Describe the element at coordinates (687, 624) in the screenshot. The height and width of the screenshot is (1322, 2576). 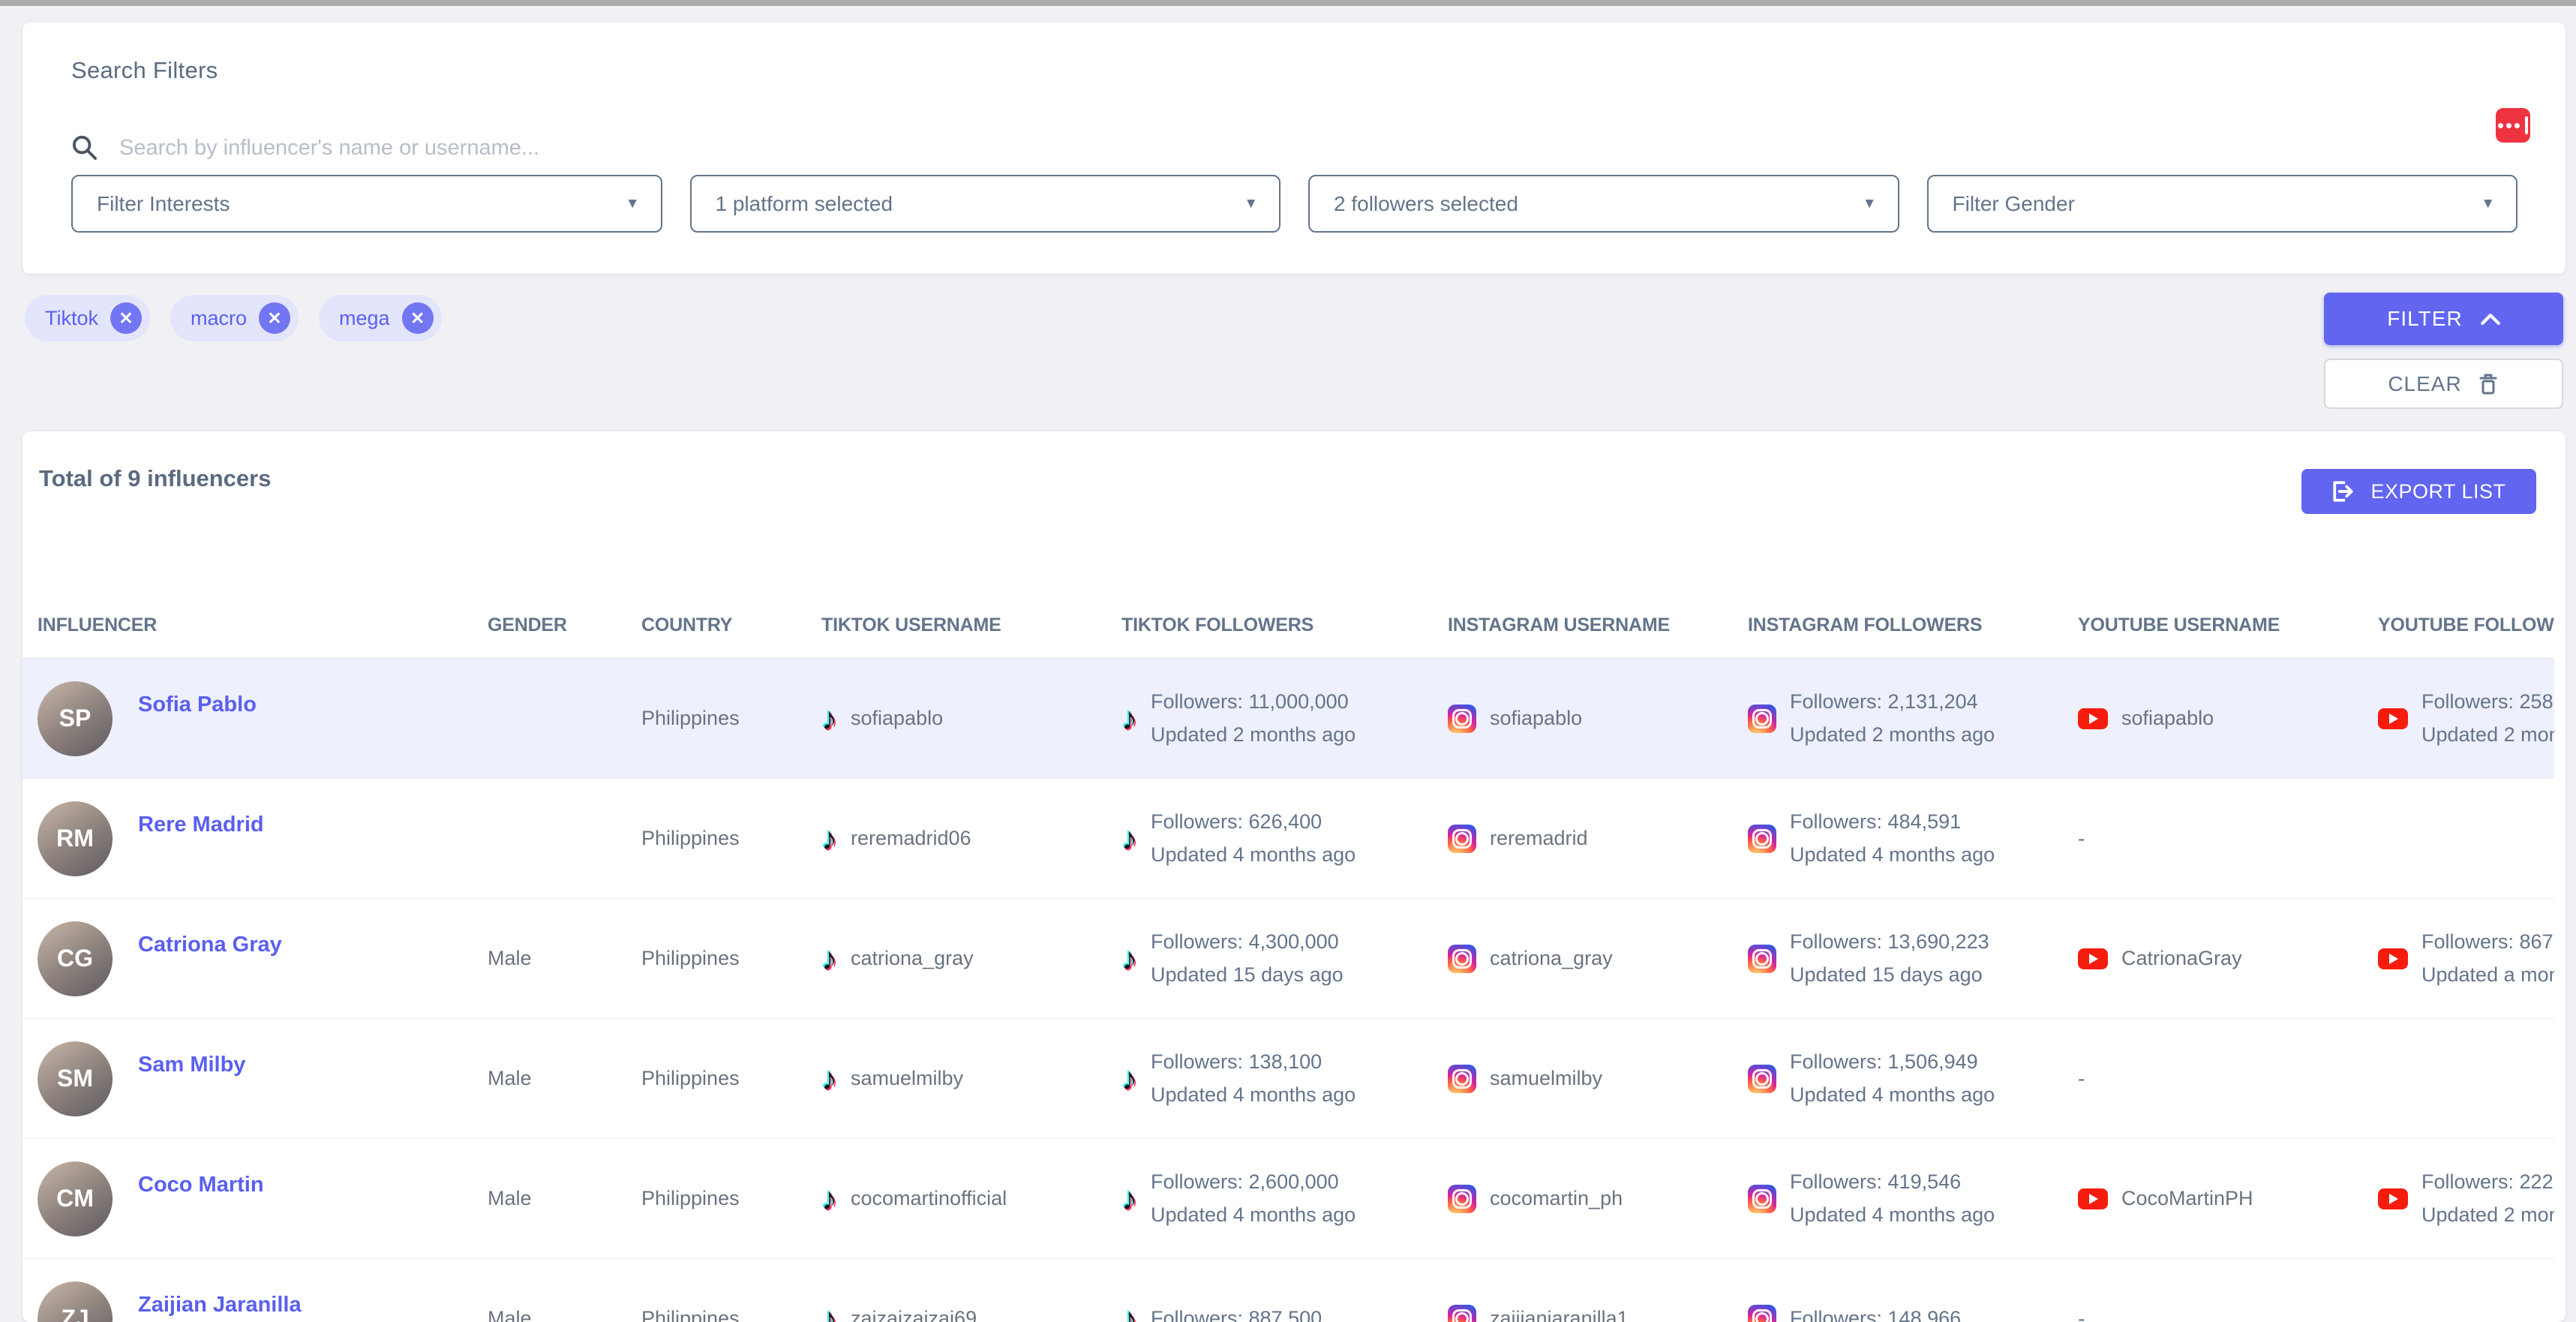
I see `column-header-country: COUNTRY` at that location.